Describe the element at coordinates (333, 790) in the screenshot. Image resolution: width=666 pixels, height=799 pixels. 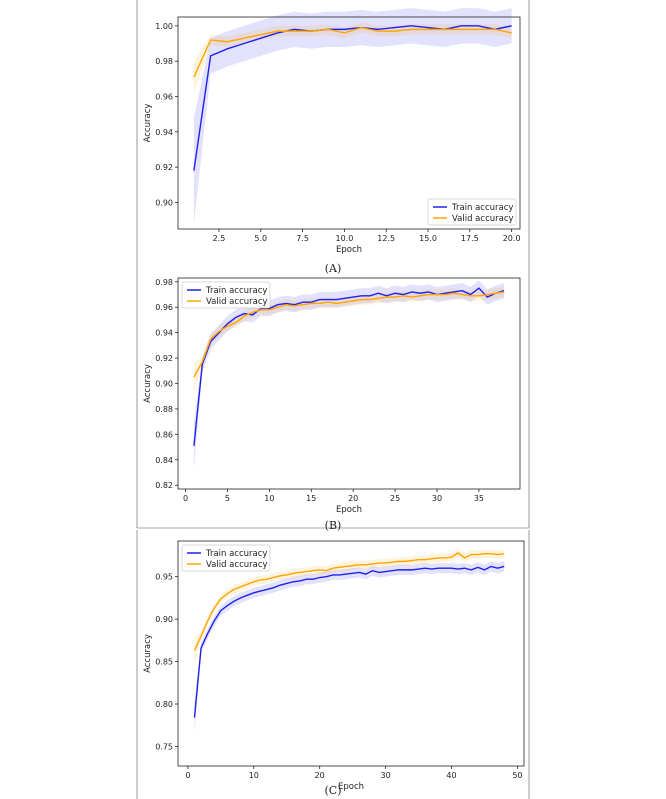
I see `caption-c: (C)` at that location.